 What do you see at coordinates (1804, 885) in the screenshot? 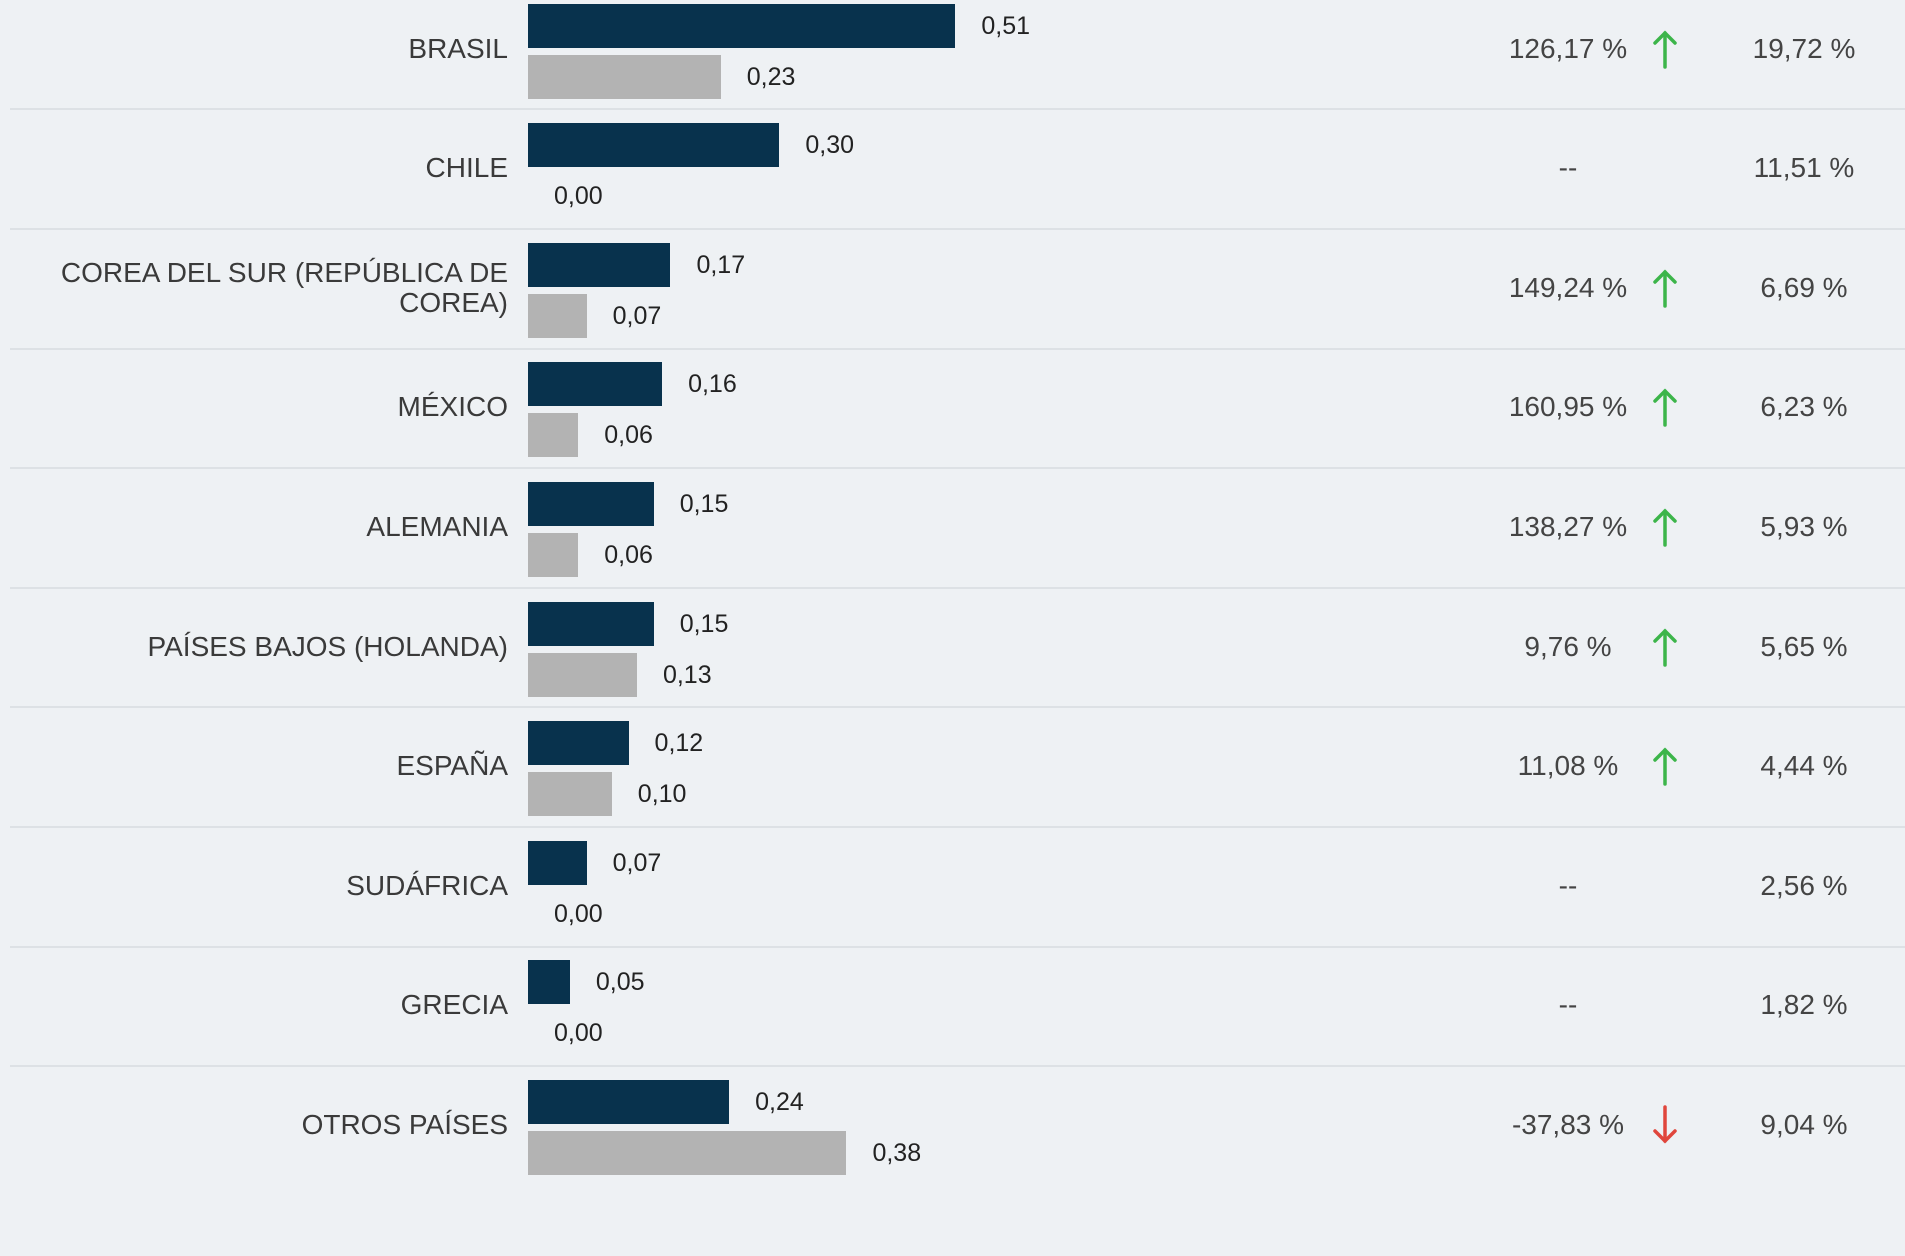
I see `share: 2,56 %` at bounding box center [1804, 885].